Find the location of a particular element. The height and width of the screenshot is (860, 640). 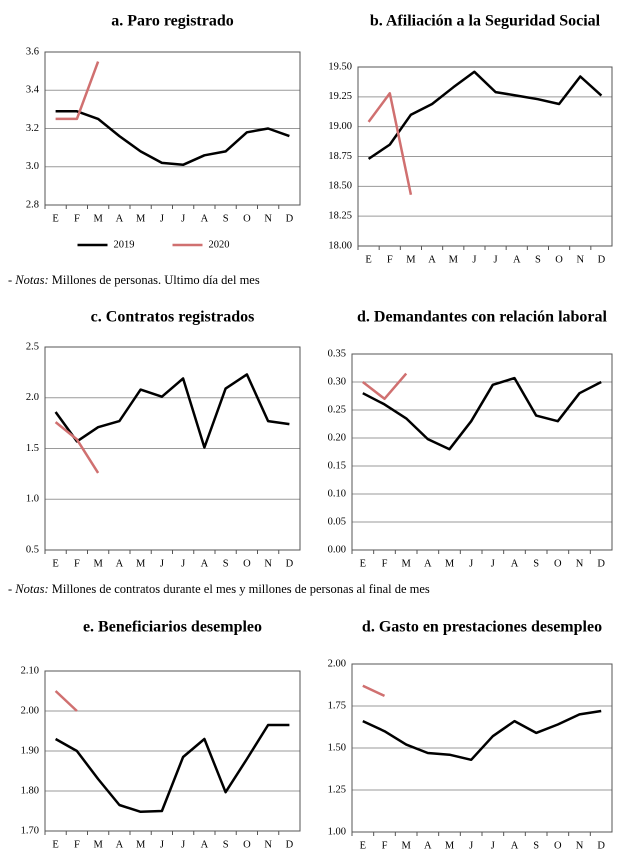

chart-title: d. Demandantes con relación laboral is located at coordinates (482, 317).